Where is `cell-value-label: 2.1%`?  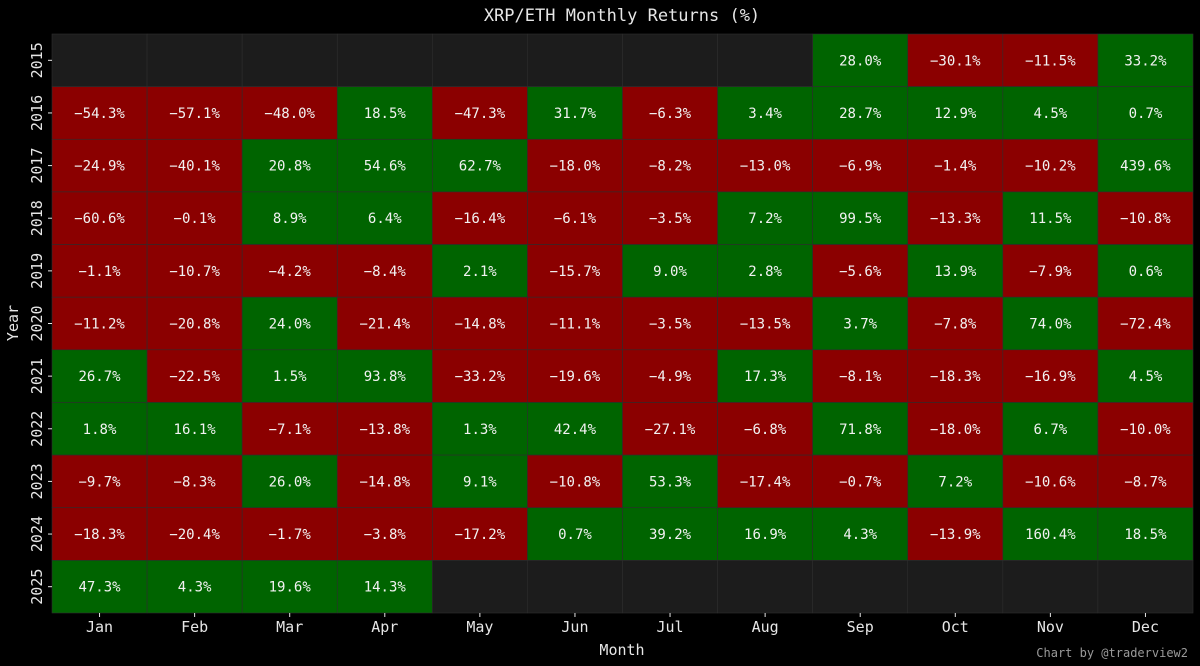 cell-value-label: 2.1% is located at coordinates (480, 272).